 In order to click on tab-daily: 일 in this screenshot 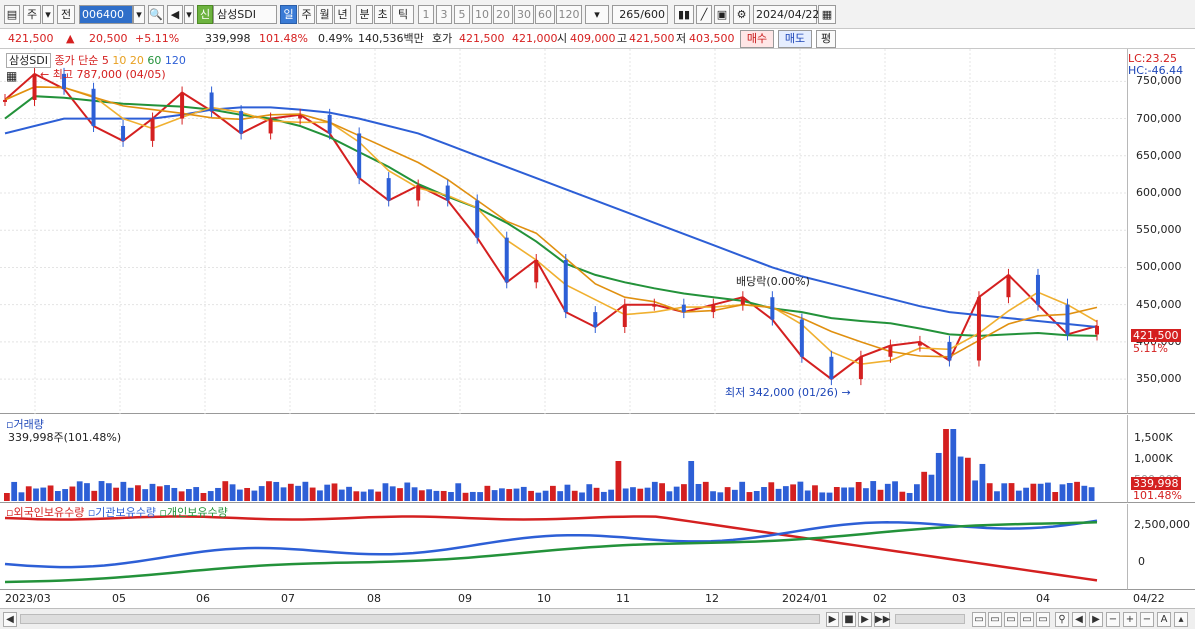, I will do `click(288, 14)`.